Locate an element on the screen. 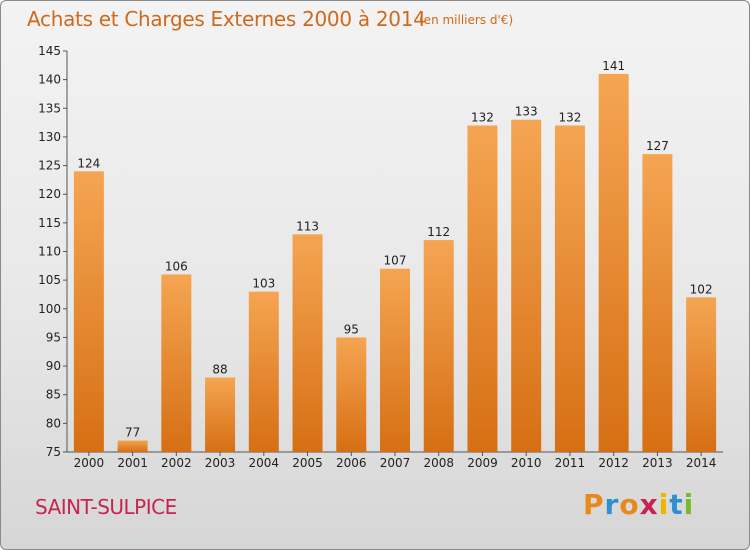 Image resolution: width=750 pixels, height=550 pixels. value-label: 124 is located at coordinates (88, 163).